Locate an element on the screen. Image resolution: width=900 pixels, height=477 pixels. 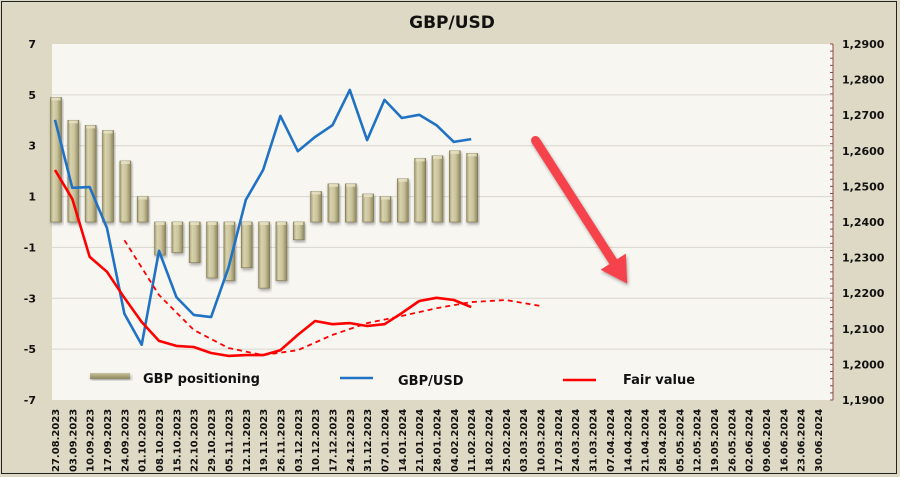
x-axis-tick-label: 15.10.2023 is located at coordinates (177, 440).